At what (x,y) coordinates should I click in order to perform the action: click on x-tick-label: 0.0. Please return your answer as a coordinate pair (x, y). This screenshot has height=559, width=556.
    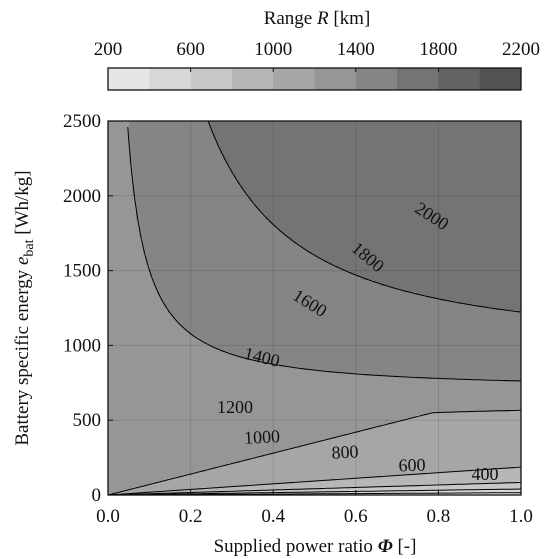
    Looking at the image, I should click on (108, 516).